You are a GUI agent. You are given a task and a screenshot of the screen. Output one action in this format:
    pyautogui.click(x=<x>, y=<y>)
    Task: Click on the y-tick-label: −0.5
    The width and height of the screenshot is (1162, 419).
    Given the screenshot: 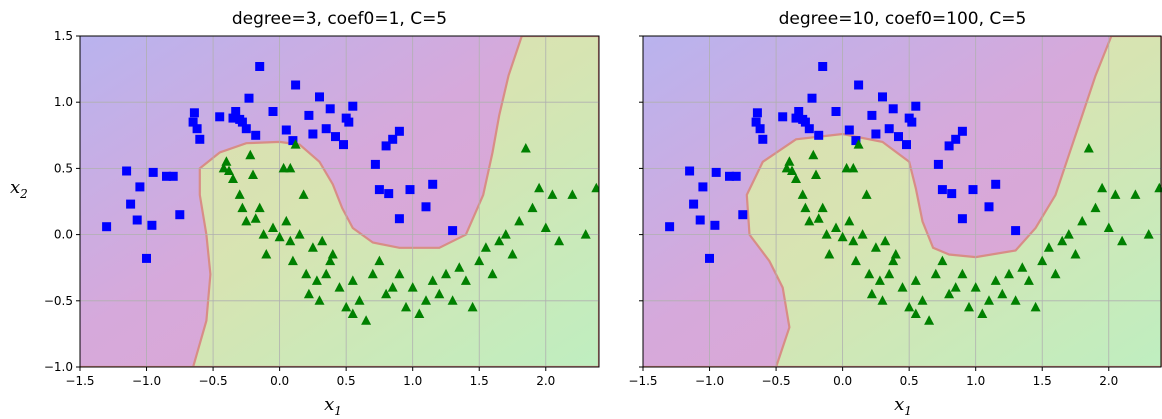 What is the action you would take?
    pyautogui.click(x=58, y=301)
    